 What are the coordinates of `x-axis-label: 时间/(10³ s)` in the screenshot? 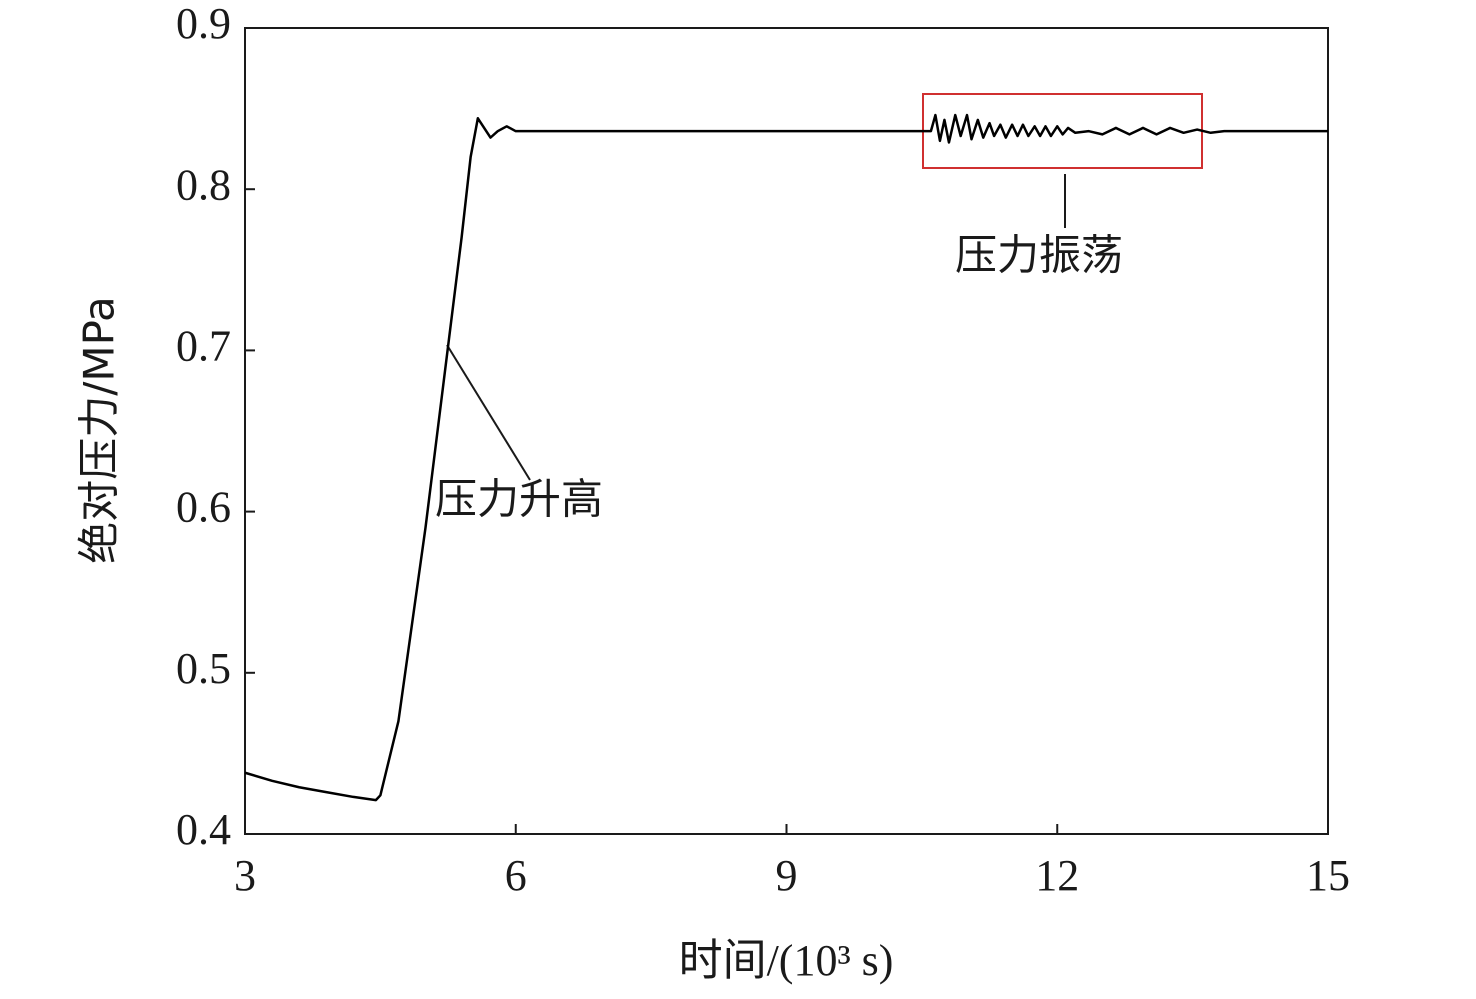 It's located at (786, 960).